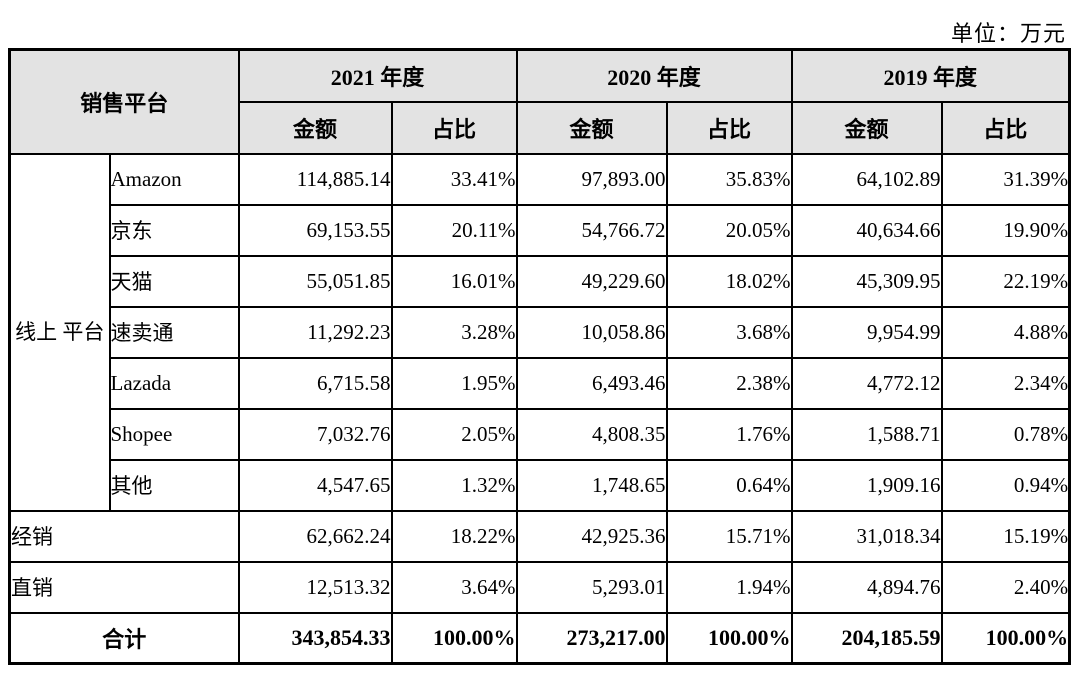  What do you see at coordinates (866, 281) in the screenshot?
I see `amount-2019: 45,309.95` at bounding box center [866, 281].